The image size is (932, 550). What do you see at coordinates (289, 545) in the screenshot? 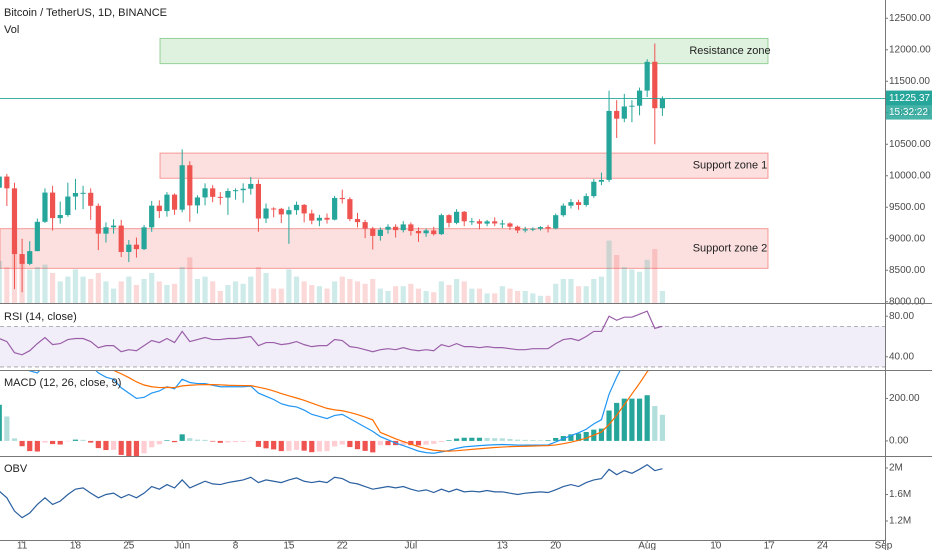
I see `x-tick-label: 15` at bounding box center [289, 545].